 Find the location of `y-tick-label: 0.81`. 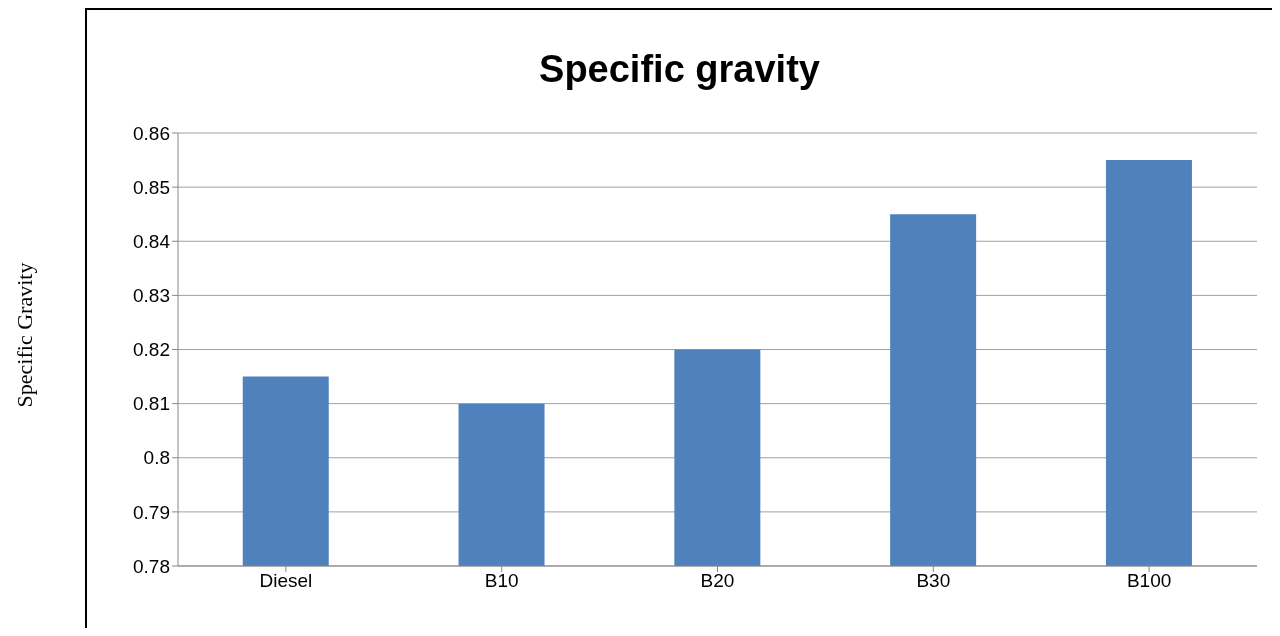

y-tick-label: 0.81 is located at coordinates (151, 404).